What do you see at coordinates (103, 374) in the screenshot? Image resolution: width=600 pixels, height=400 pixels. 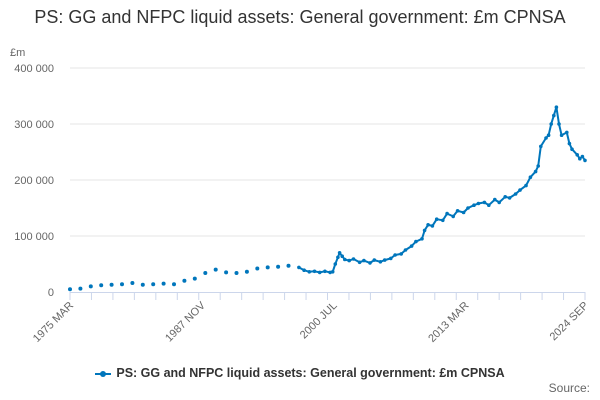 I see `legend-swatch-icon` at bounding box center [103, 374].